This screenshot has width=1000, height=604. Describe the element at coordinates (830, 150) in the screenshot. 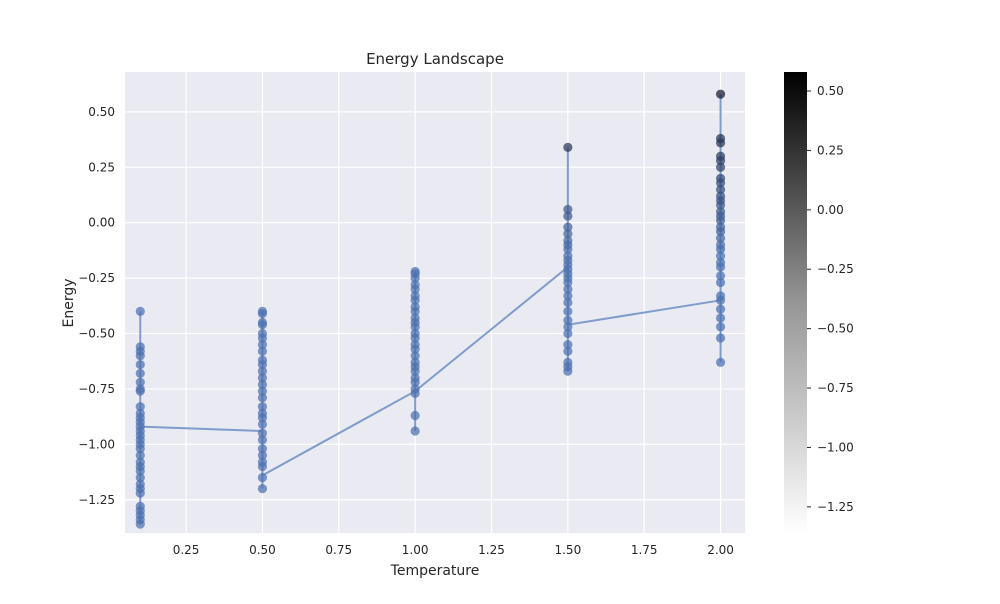

I see `colorbar-tick-label: 0.25` at that location.